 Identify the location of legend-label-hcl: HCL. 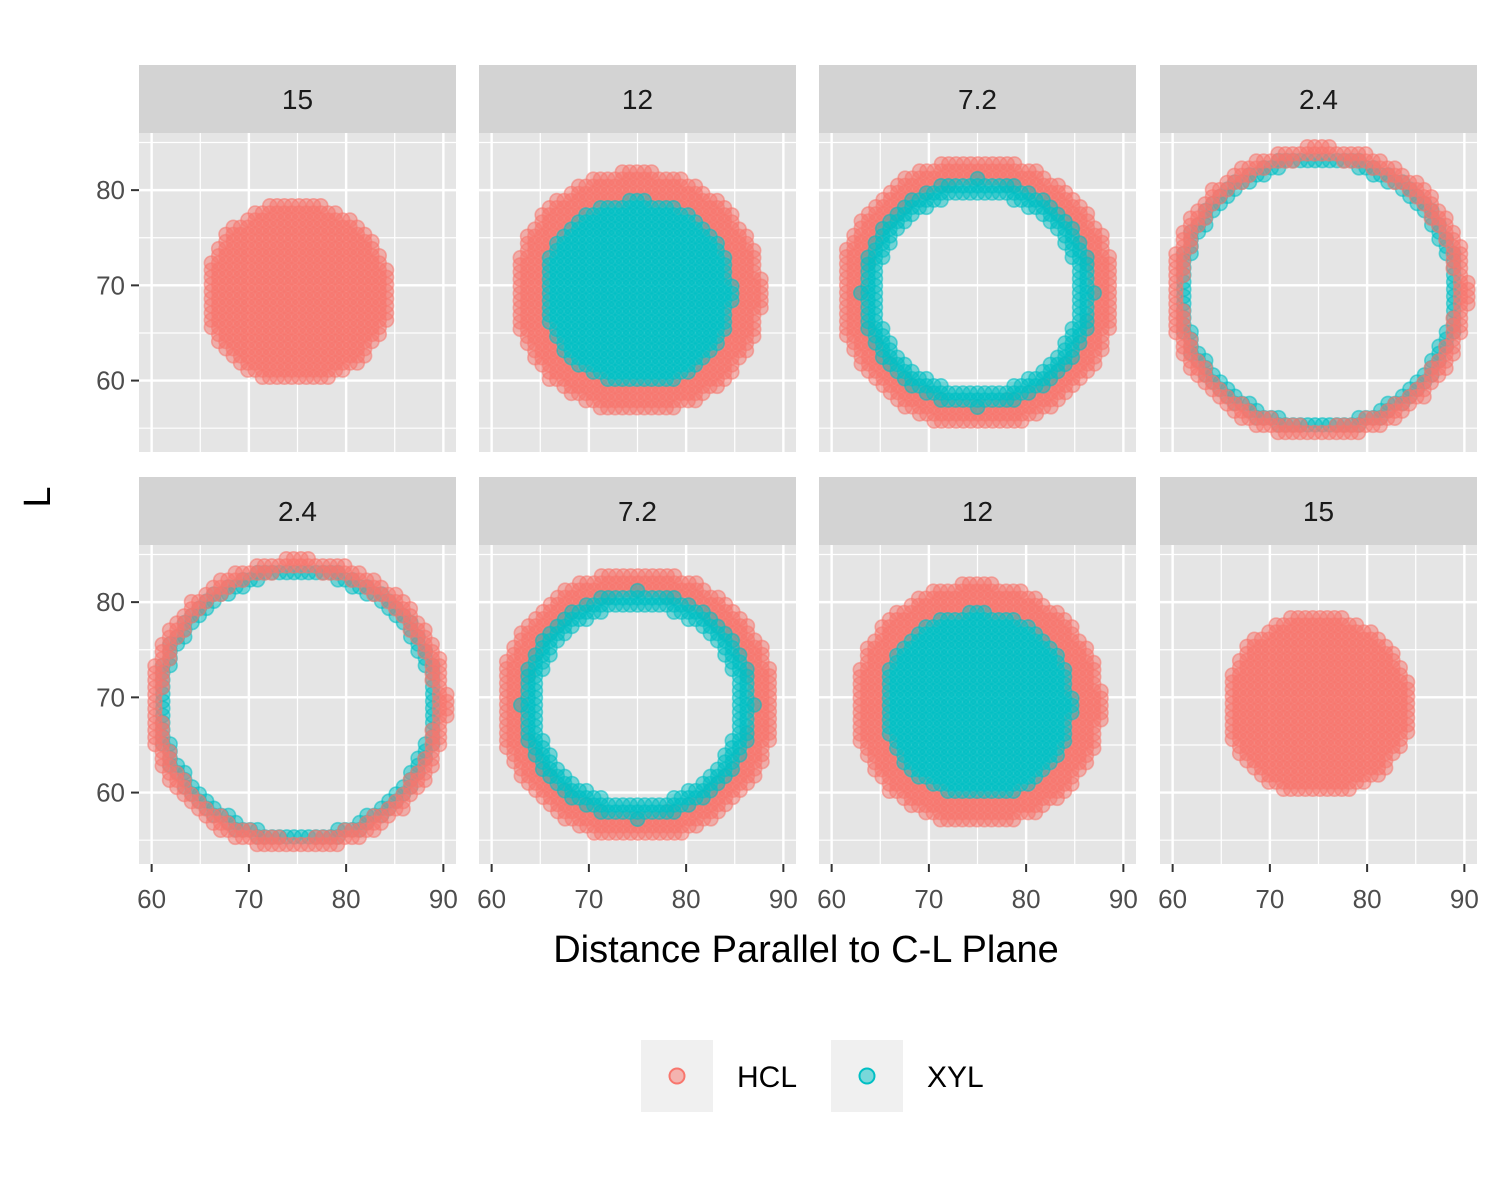
(767, 1077).